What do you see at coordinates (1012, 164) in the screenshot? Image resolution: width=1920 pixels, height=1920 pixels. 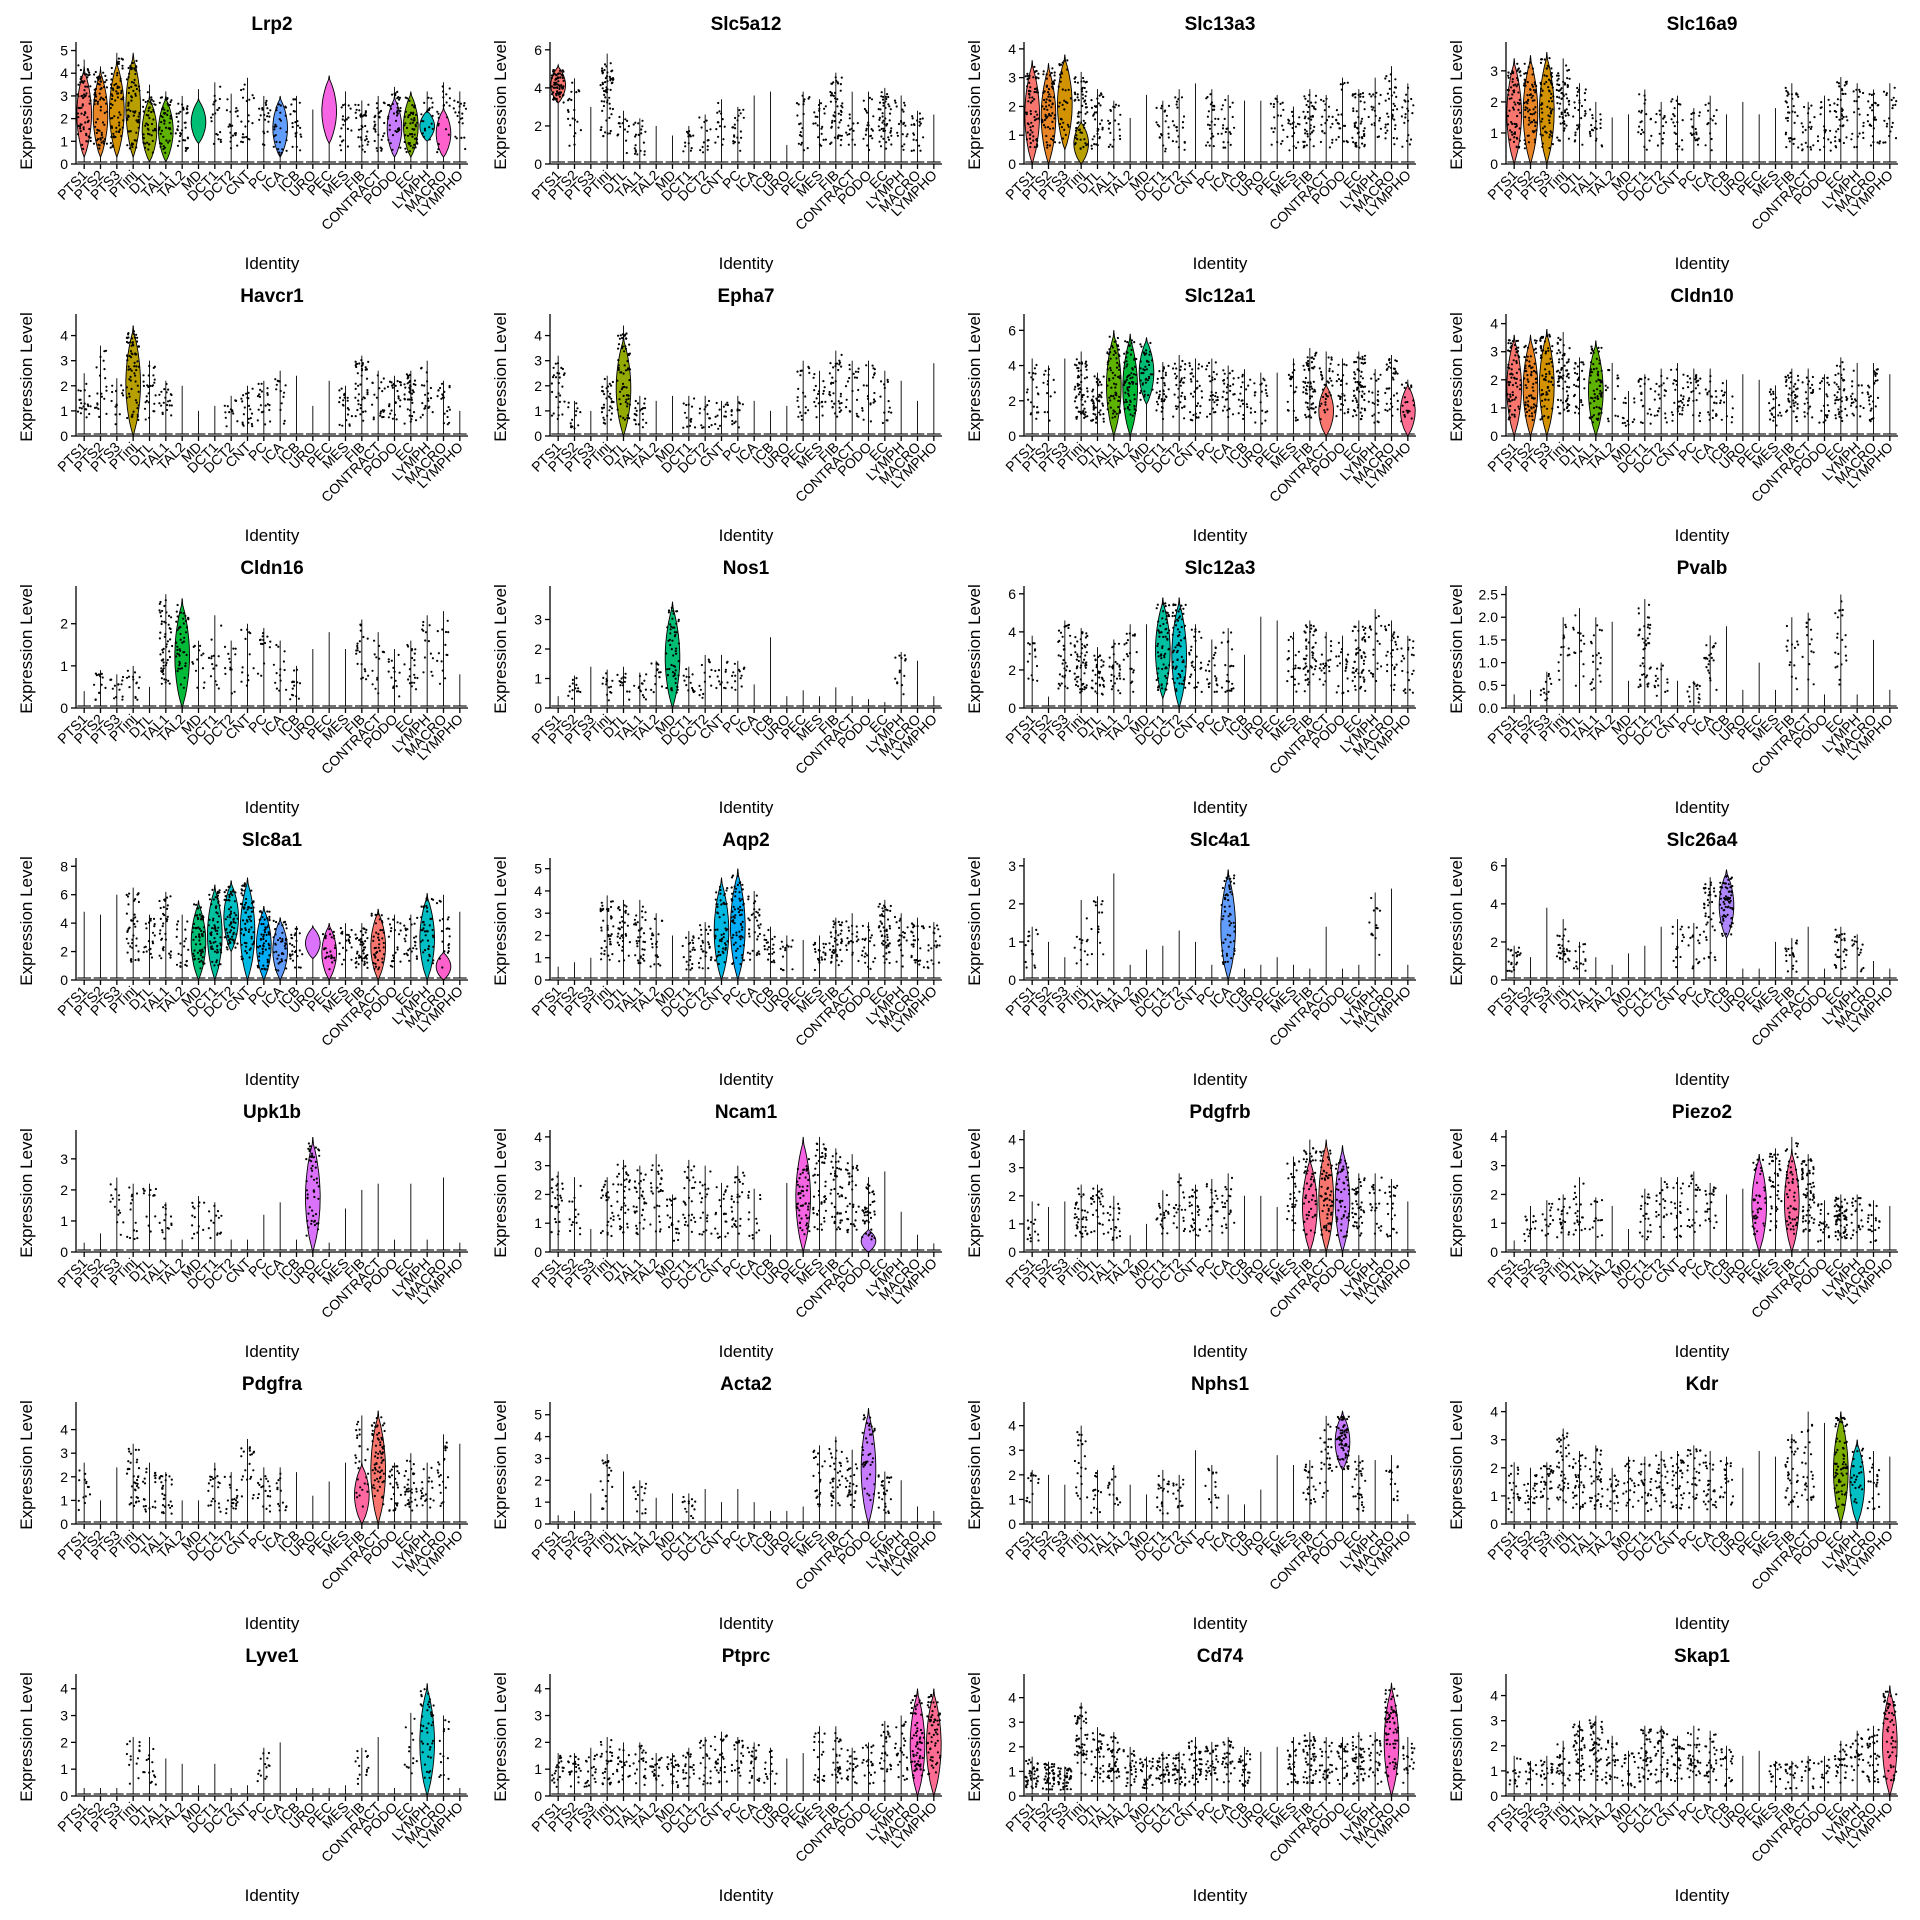 I see `y-tick-label: 0` at bounding box center [1012, 164].